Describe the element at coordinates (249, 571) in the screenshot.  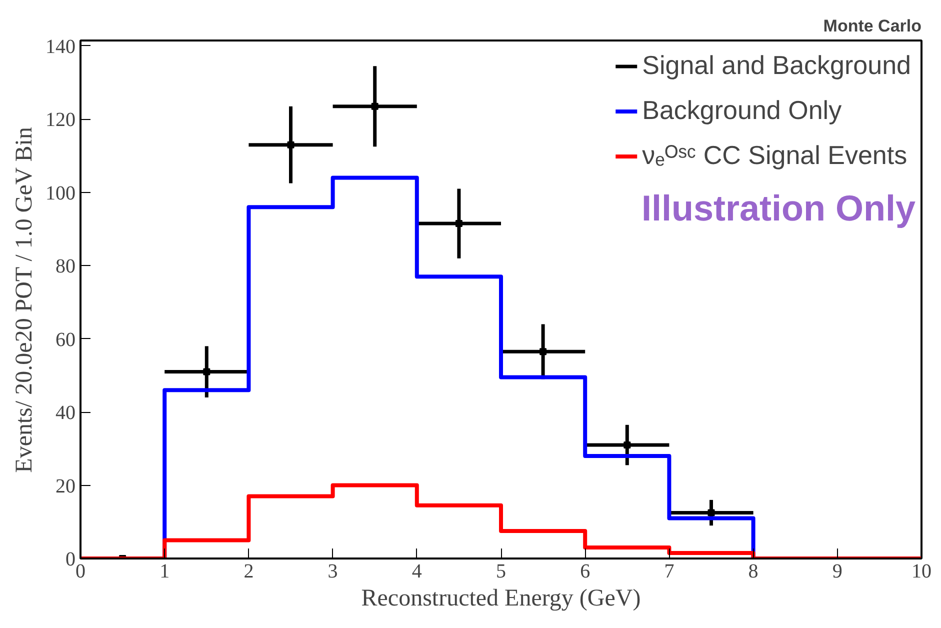
I see `x-tick-label: 2` at that location.